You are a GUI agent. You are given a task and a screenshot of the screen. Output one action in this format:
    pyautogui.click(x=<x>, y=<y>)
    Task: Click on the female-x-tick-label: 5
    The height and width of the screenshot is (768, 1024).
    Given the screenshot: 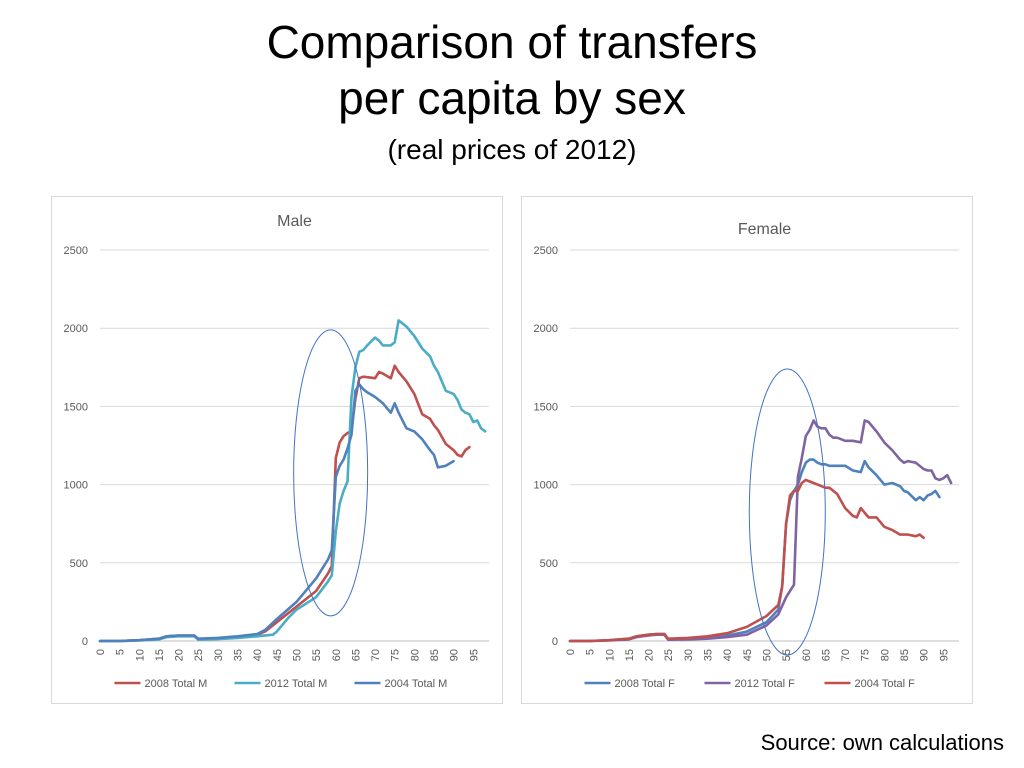 What is the action you would take?
    pyautogui.click(x=591, y=652)
    